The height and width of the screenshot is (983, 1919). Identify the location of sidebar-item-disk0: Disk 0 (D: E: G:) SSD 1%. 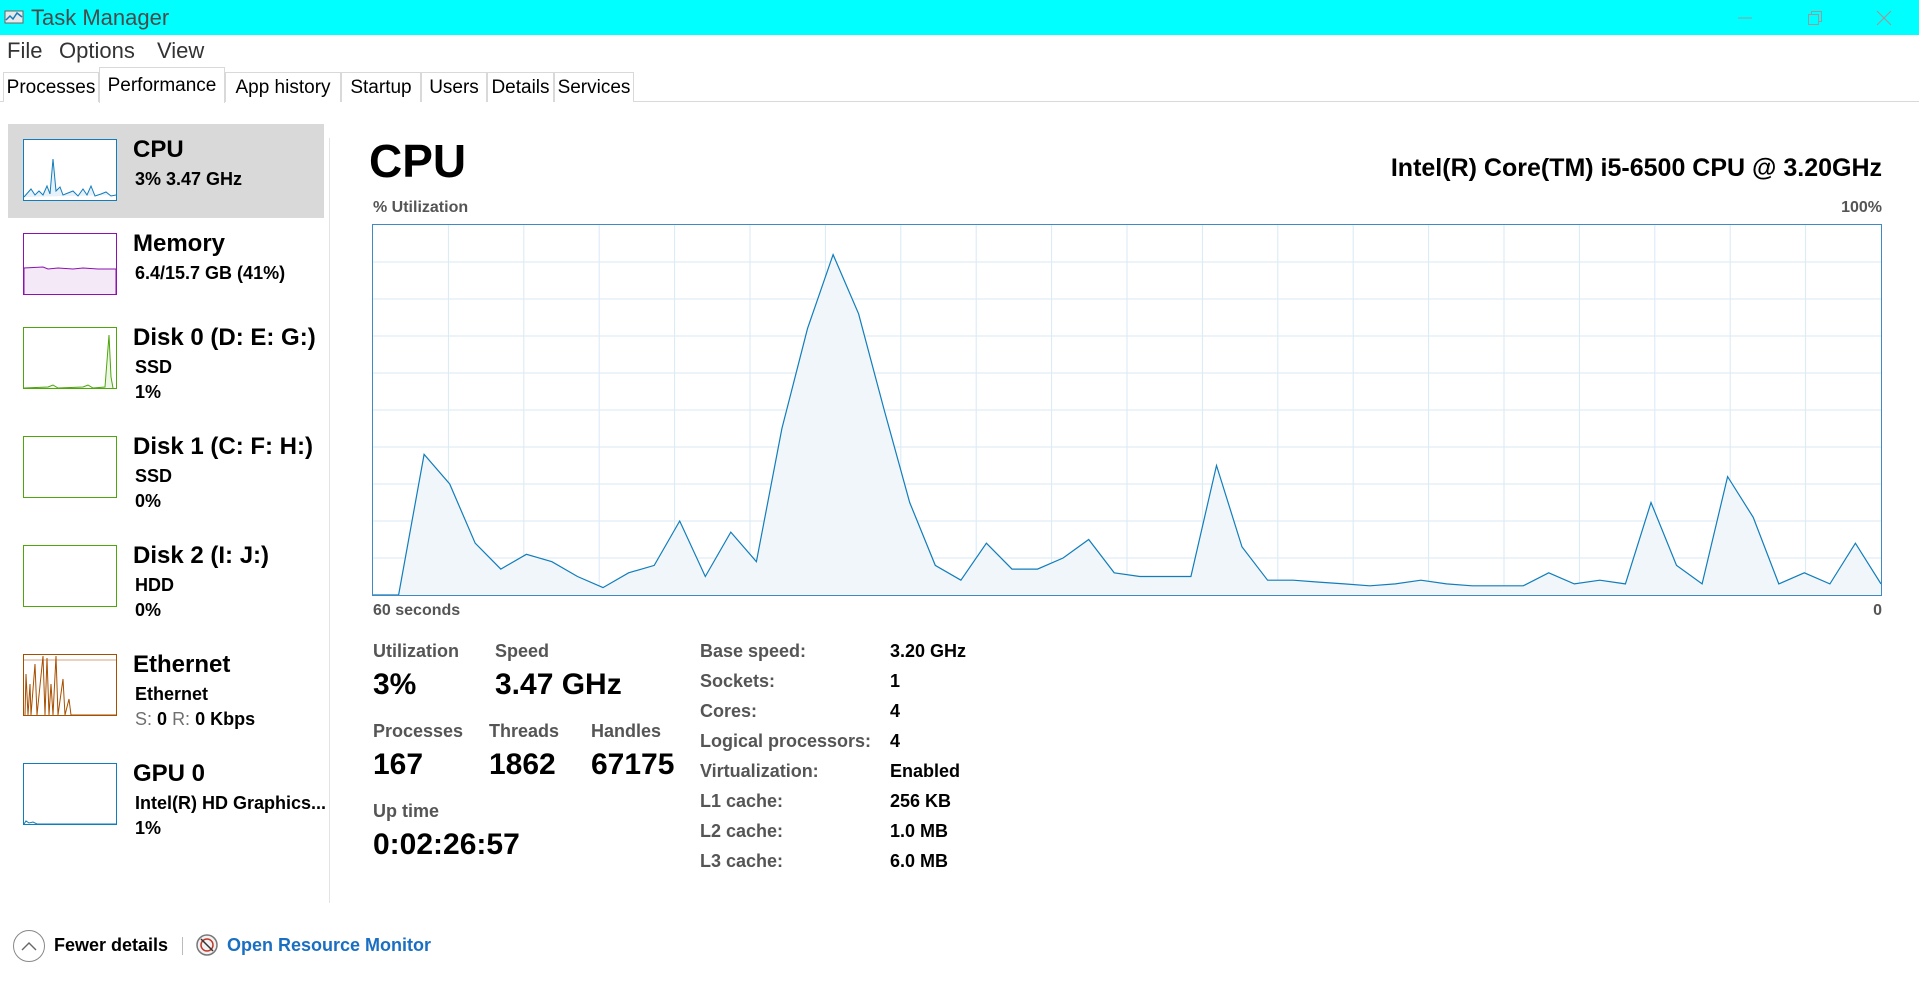
(166, 359).